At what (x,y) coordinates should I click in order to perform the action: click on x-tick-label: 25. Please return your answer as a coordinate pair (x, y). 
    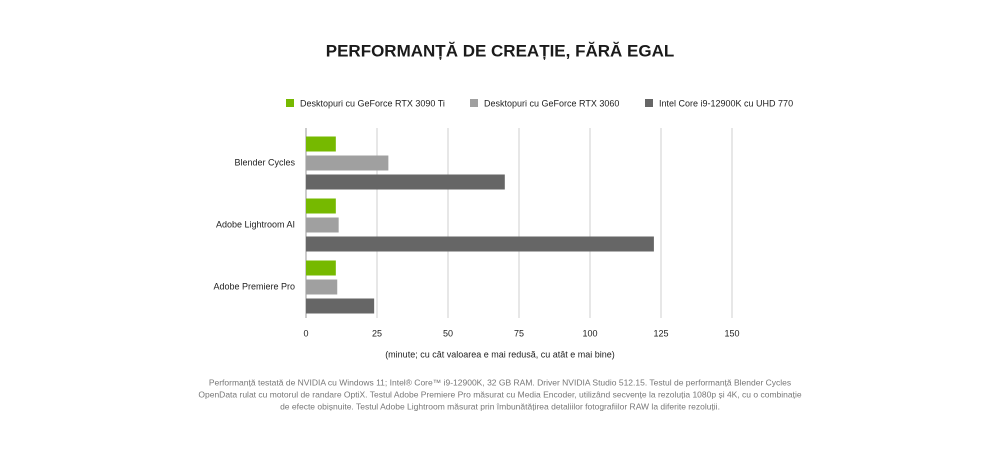
    Looking at the image, I should click on (377, 333).